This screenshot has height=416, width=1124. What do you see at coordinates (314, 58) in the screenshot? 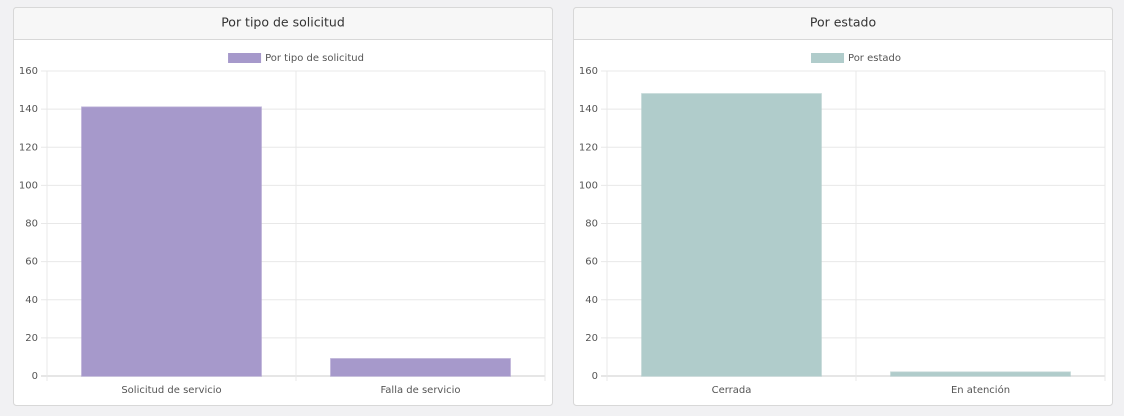
I see `legend-label: Por tipo de solicitud` at bounding box center [314, 58].